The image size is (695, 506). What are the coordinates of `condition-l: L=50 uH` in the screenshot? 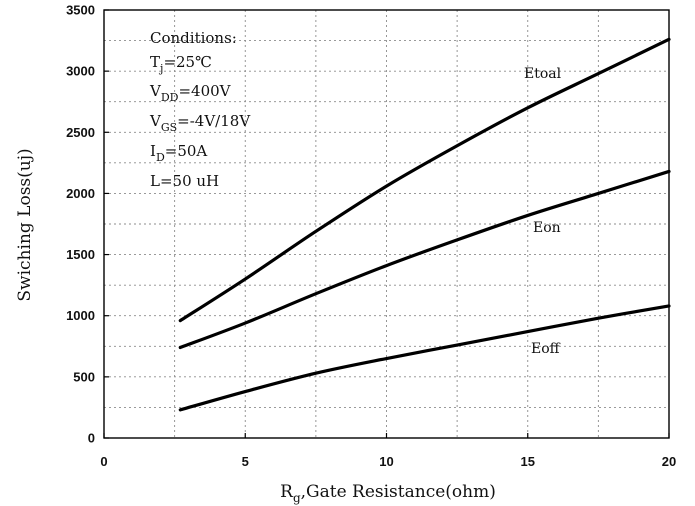 It's located at (184, 181).